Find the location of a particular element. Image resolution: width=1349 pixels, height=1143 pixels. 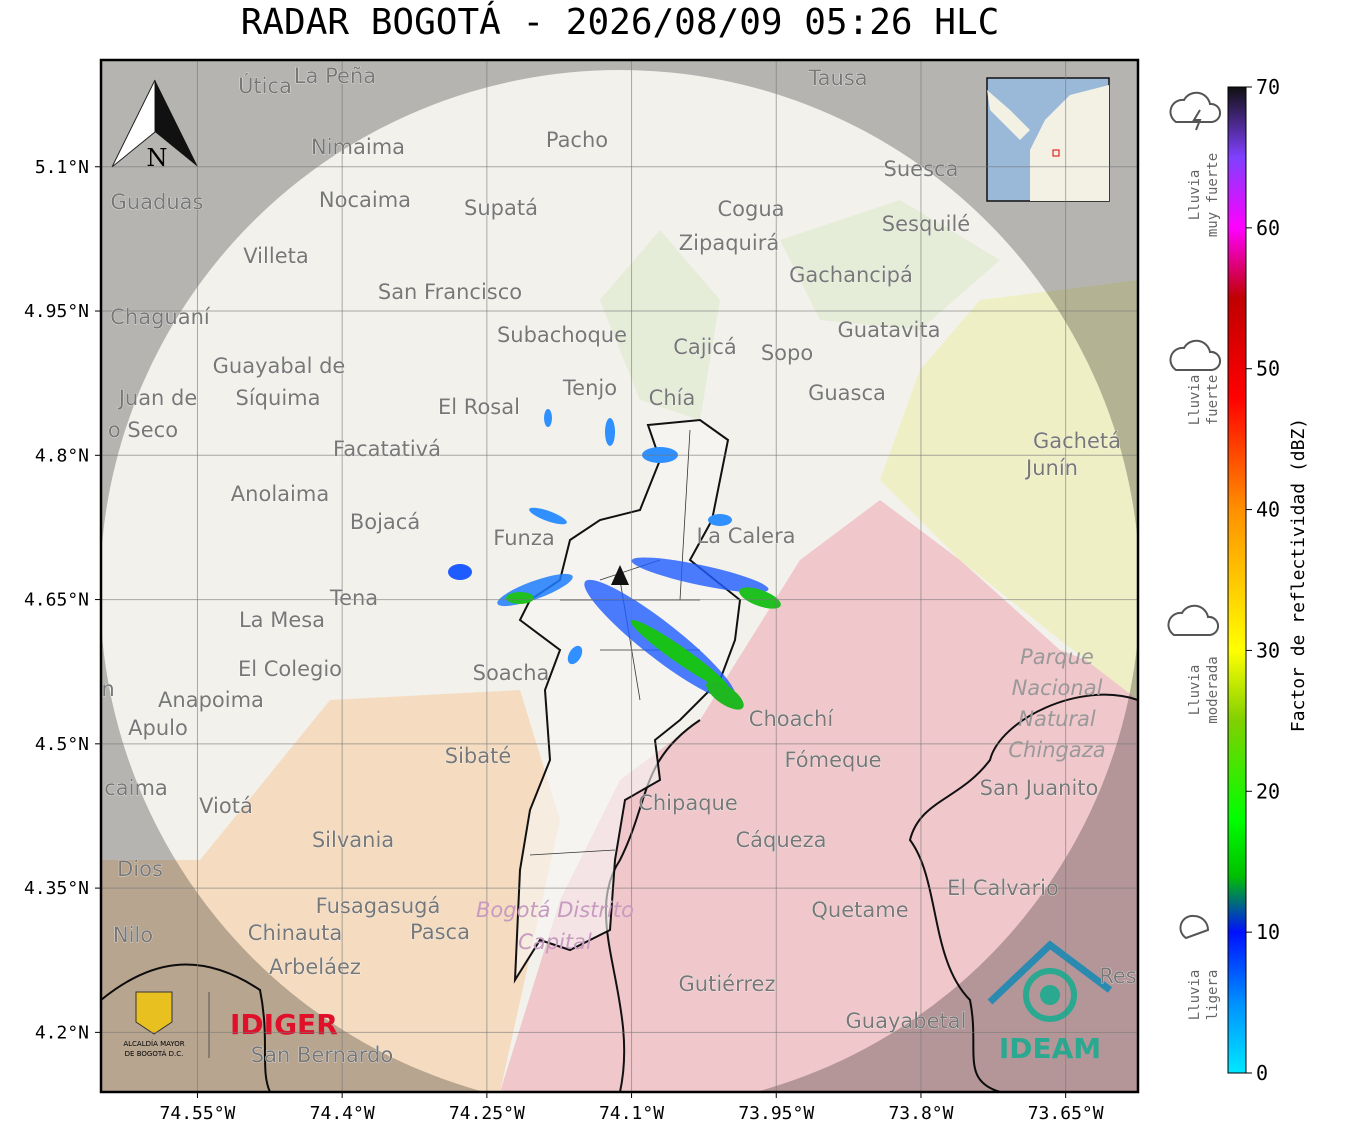

place-label: Apulo is located at coordinates (158, 728).